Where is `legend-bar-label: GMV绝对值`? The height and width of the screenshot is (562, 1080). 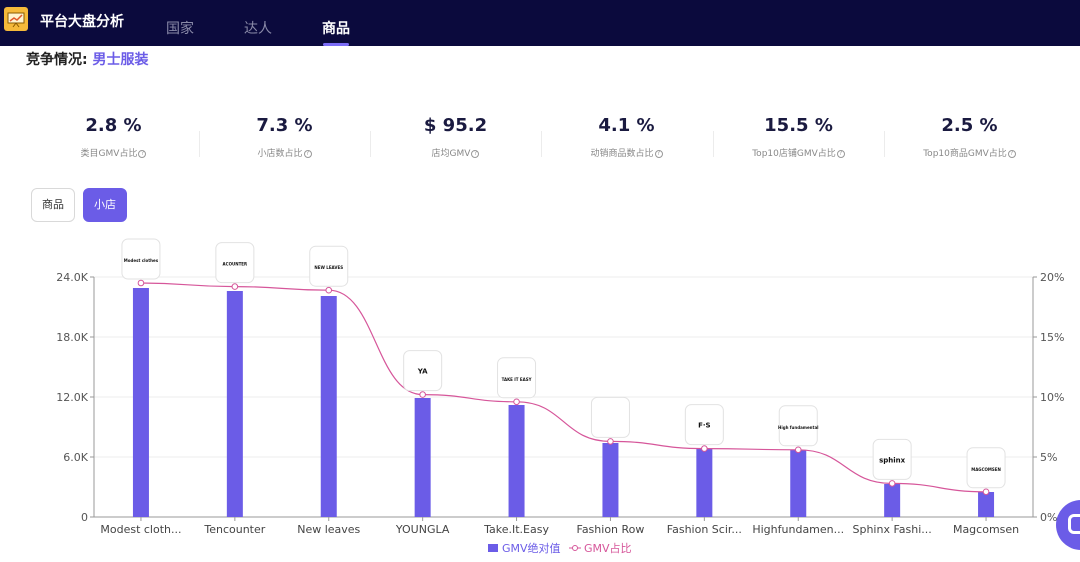
legend-bar-label: GMV绝对值 is located at coordinates (531, 548).